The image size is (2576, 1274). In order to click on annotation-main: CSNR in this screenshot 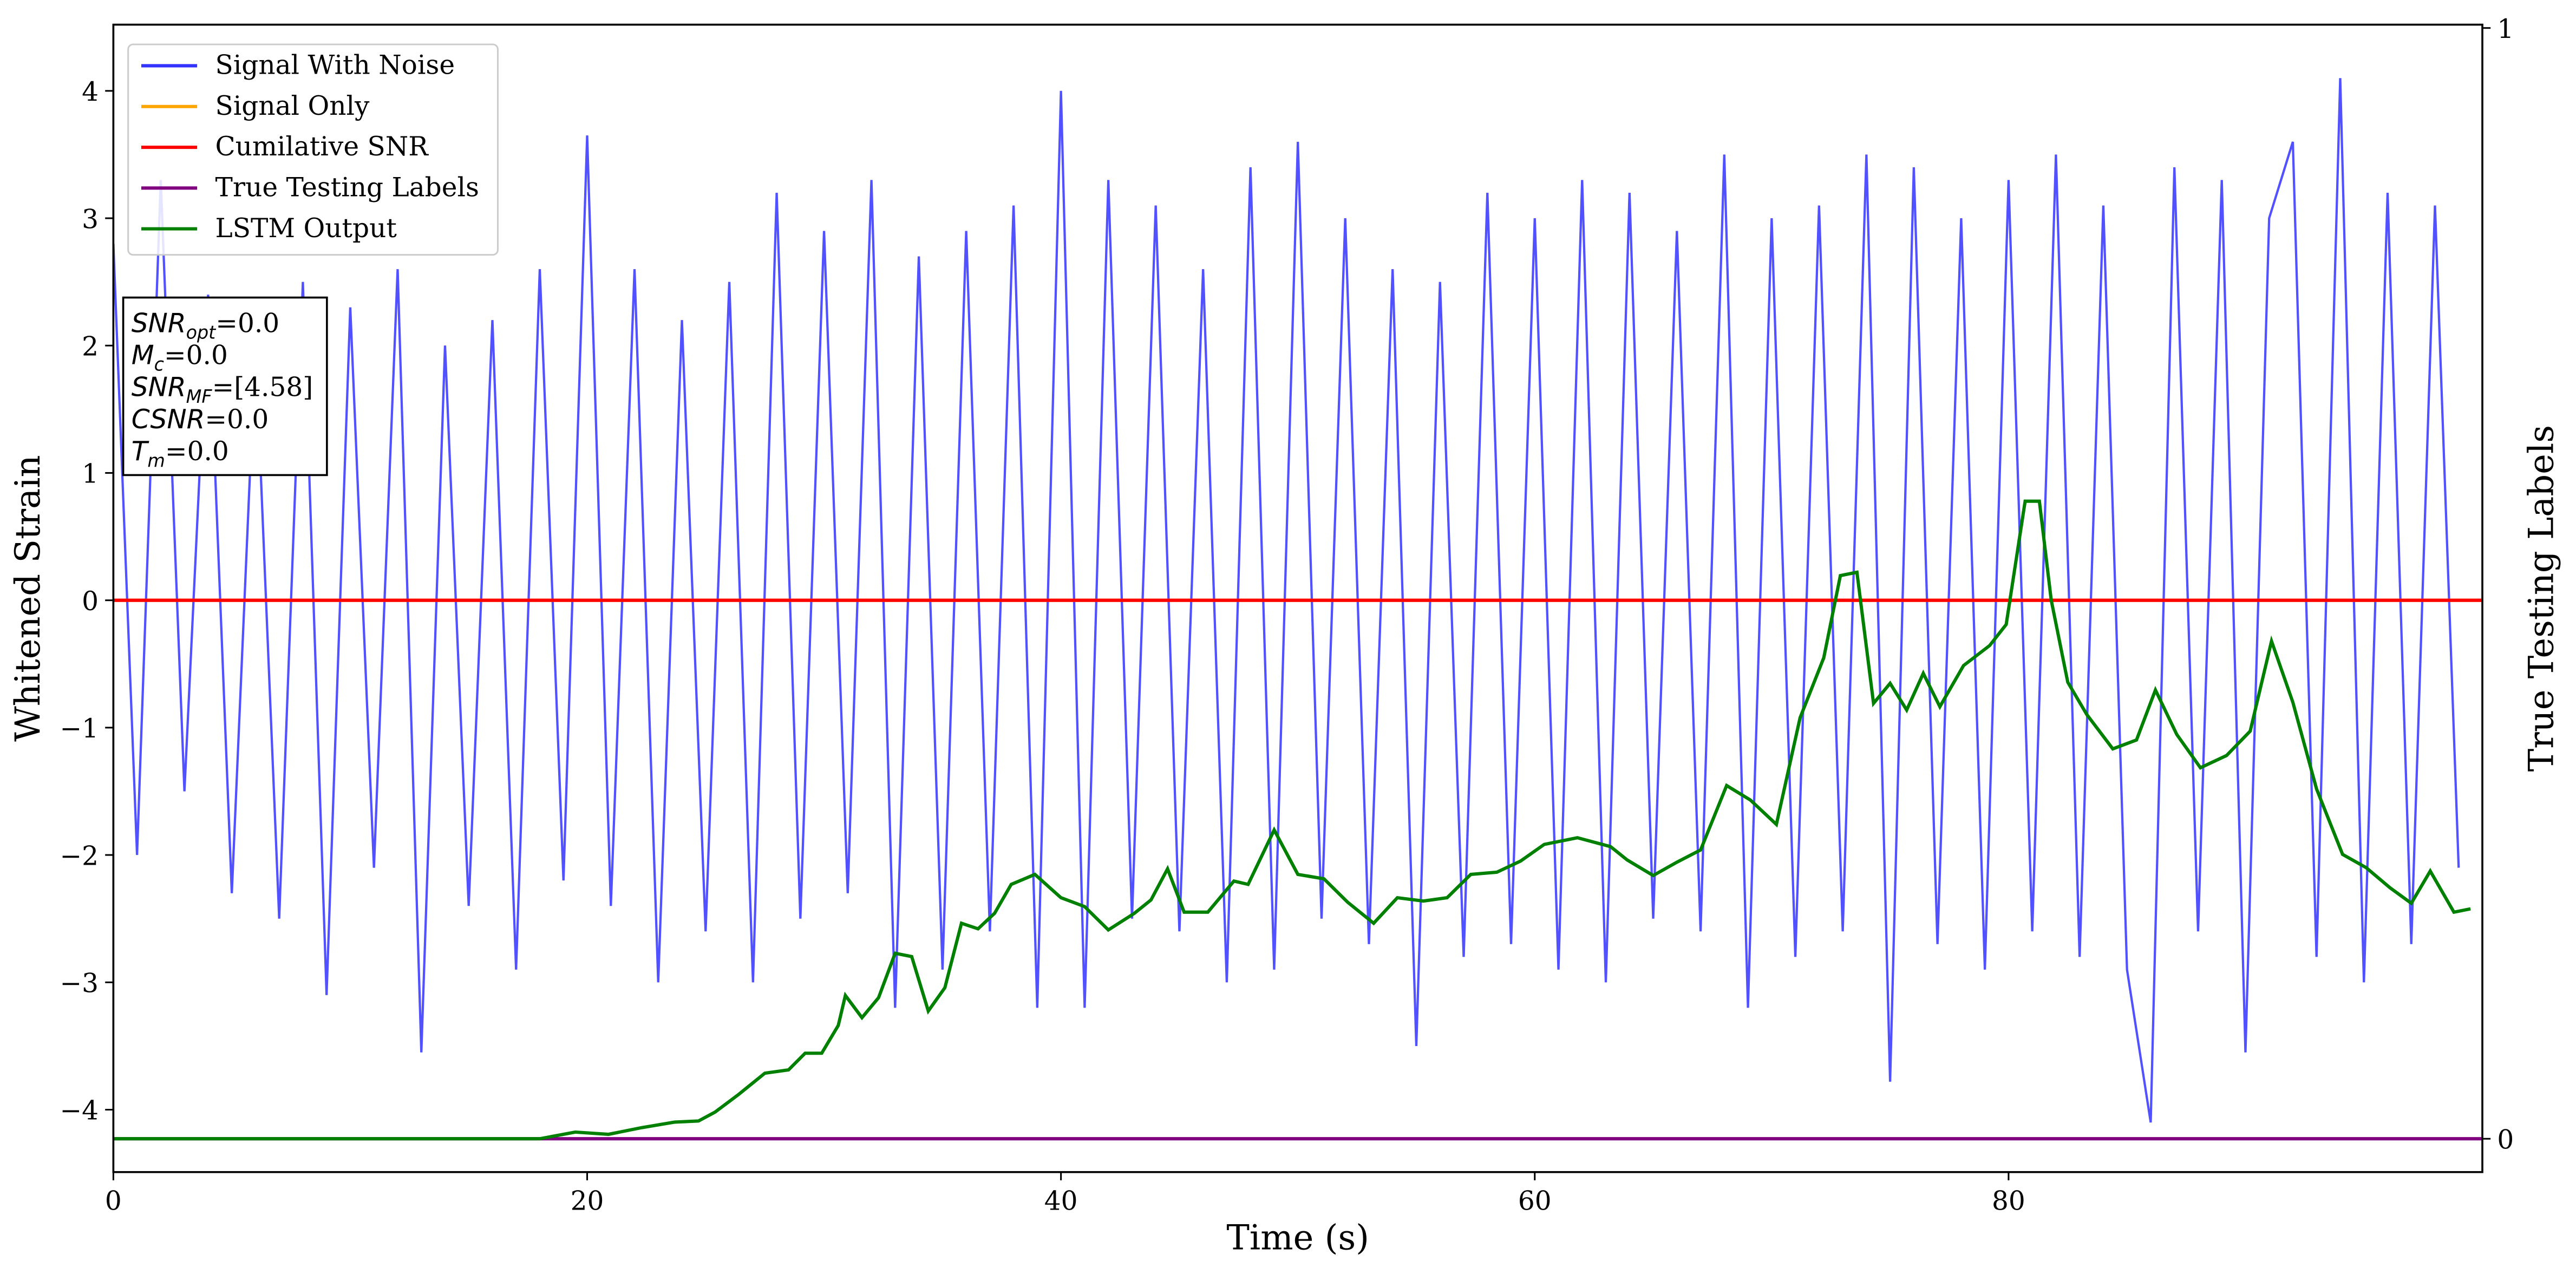, I will do `click(169, 419)`.